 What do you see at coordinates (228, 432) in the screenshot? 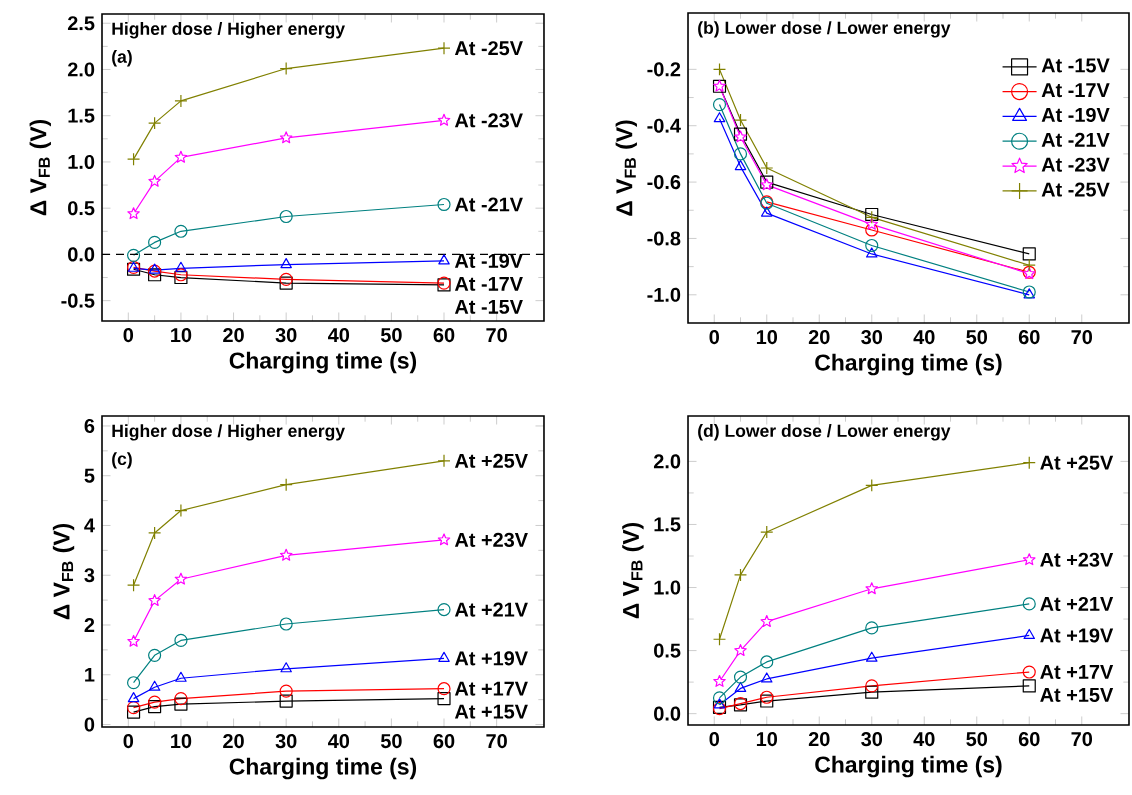
I see `chart-title: Higher dose / Higher energy` at bounding box center [228, 432].